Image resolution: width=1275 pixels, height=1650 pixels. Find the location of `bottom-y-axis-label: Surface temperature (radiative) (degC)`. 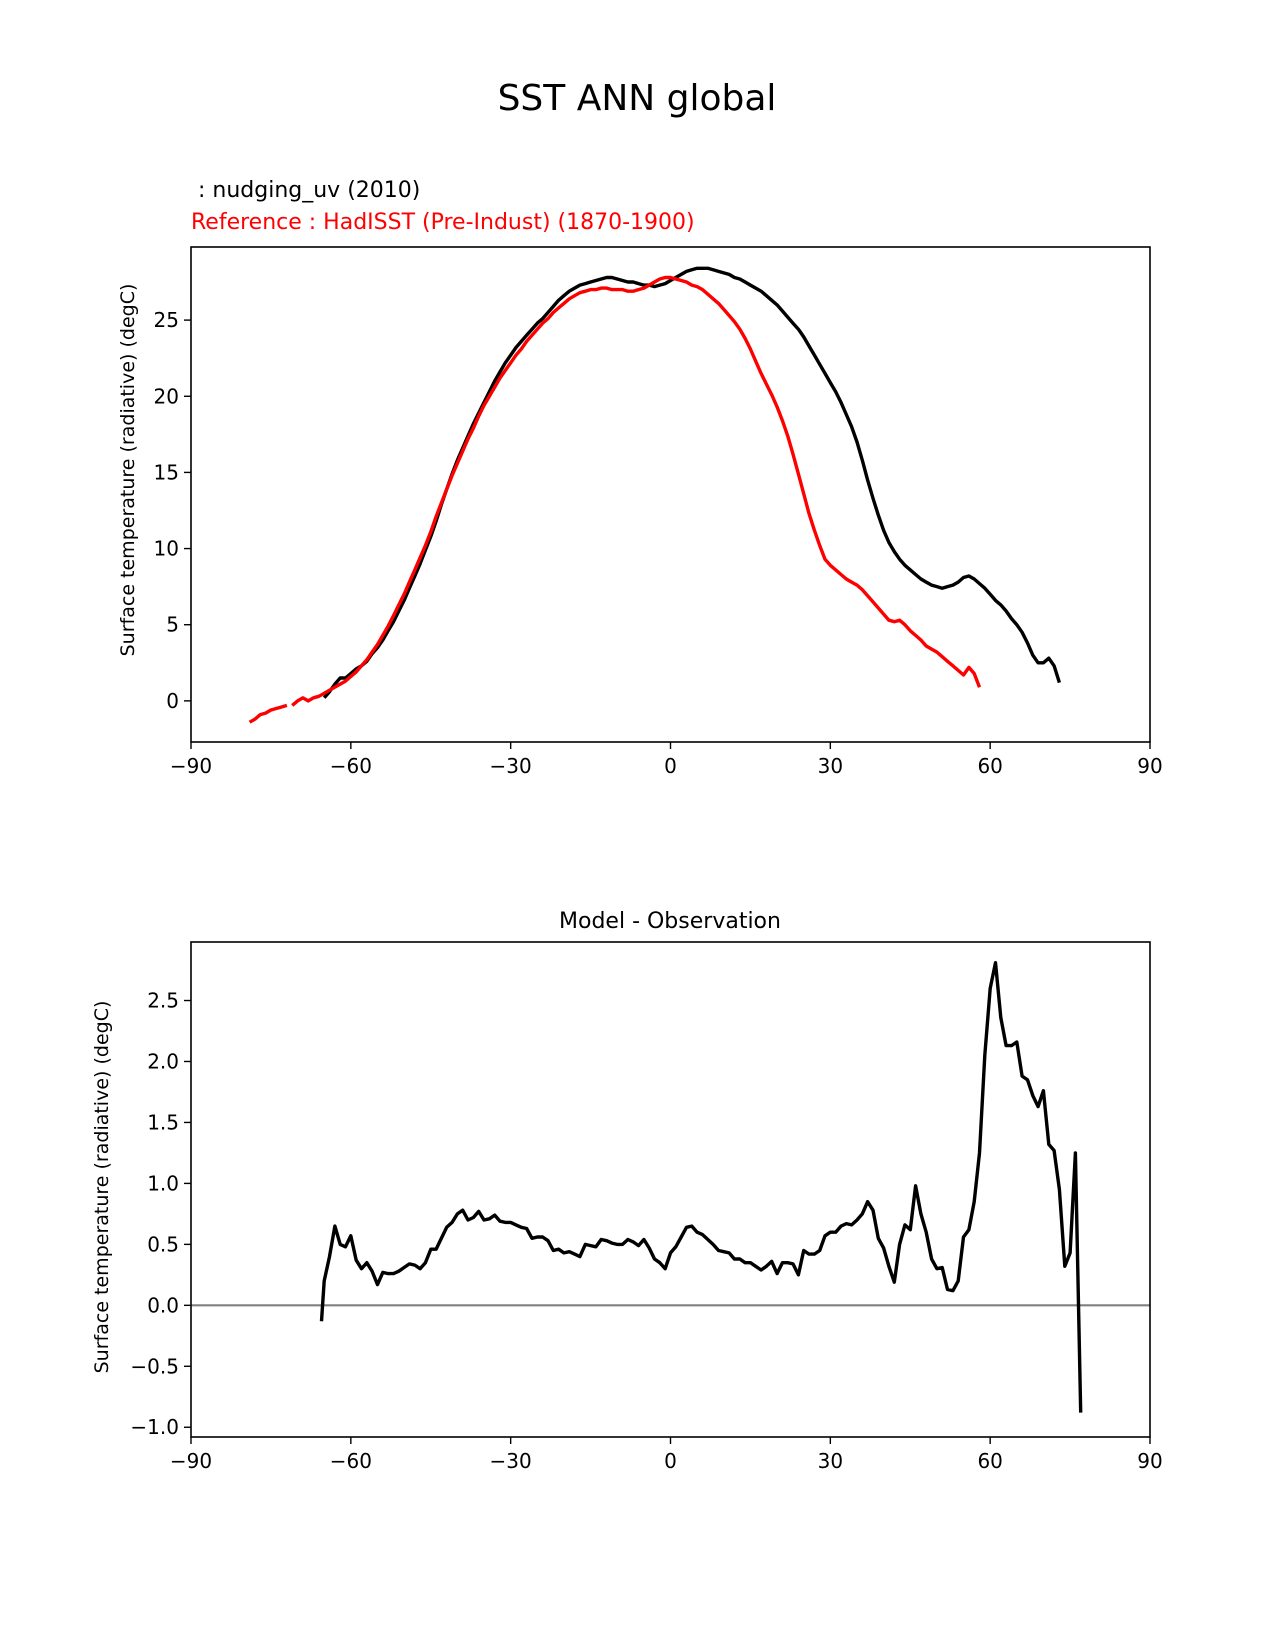

bottom-y-axis-label: Surface temperature (radiative) (degC) is located at coordinates (102, 1187).